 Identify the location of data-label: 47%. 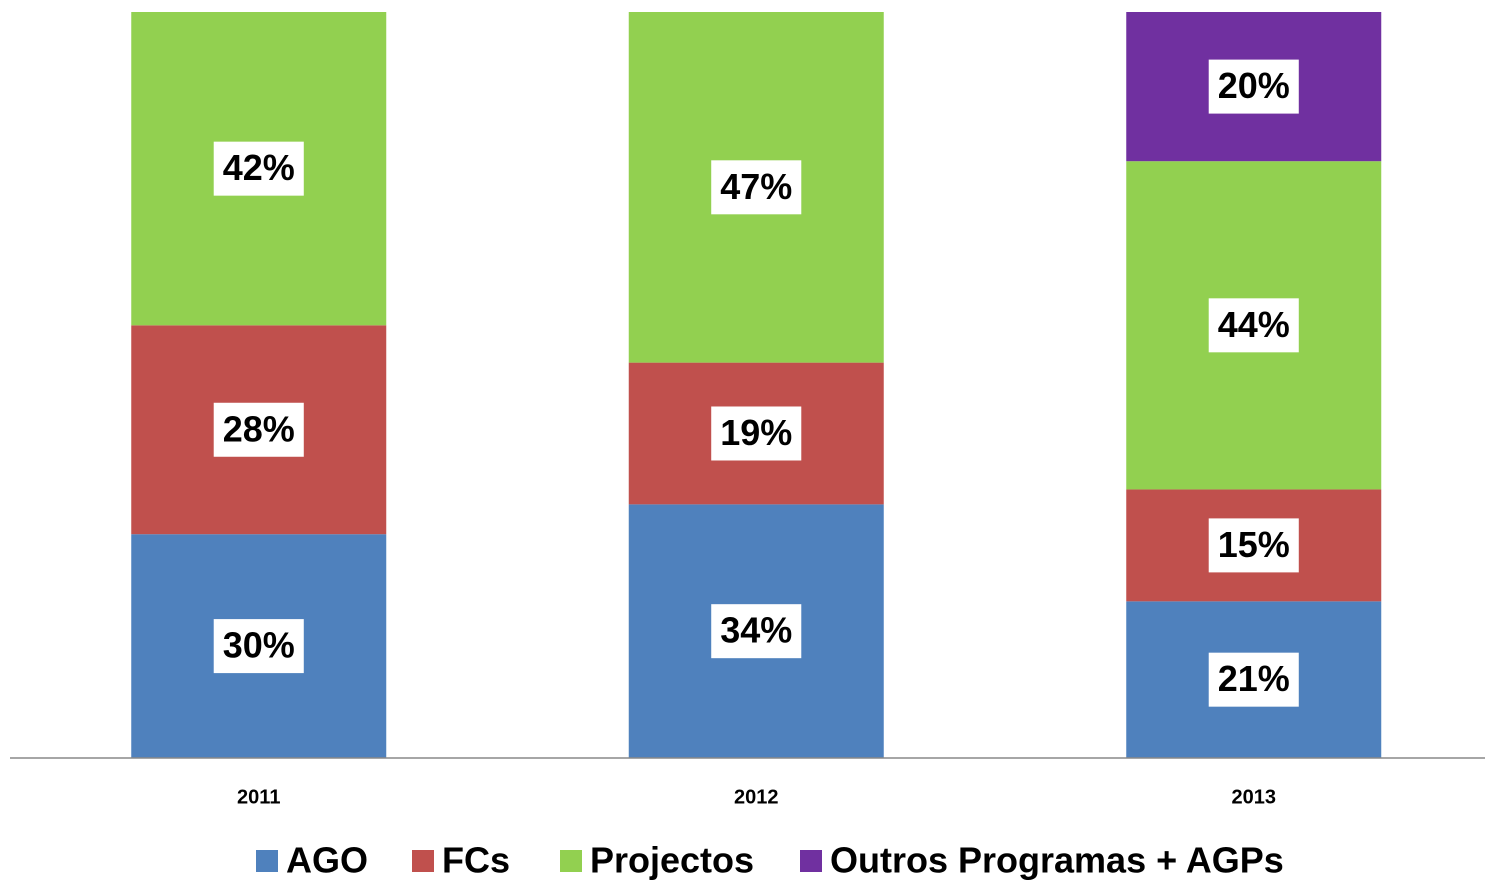
(756, 186).